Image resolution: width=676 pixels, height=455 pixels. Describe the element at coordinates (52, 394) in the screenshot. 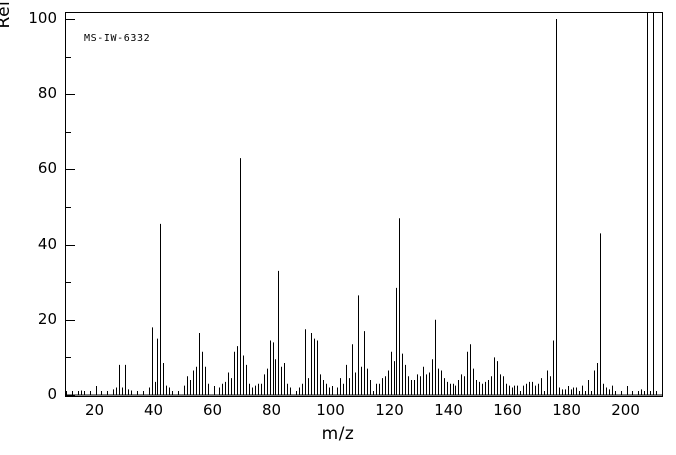

I see `y-tick-label: 0` at that location.